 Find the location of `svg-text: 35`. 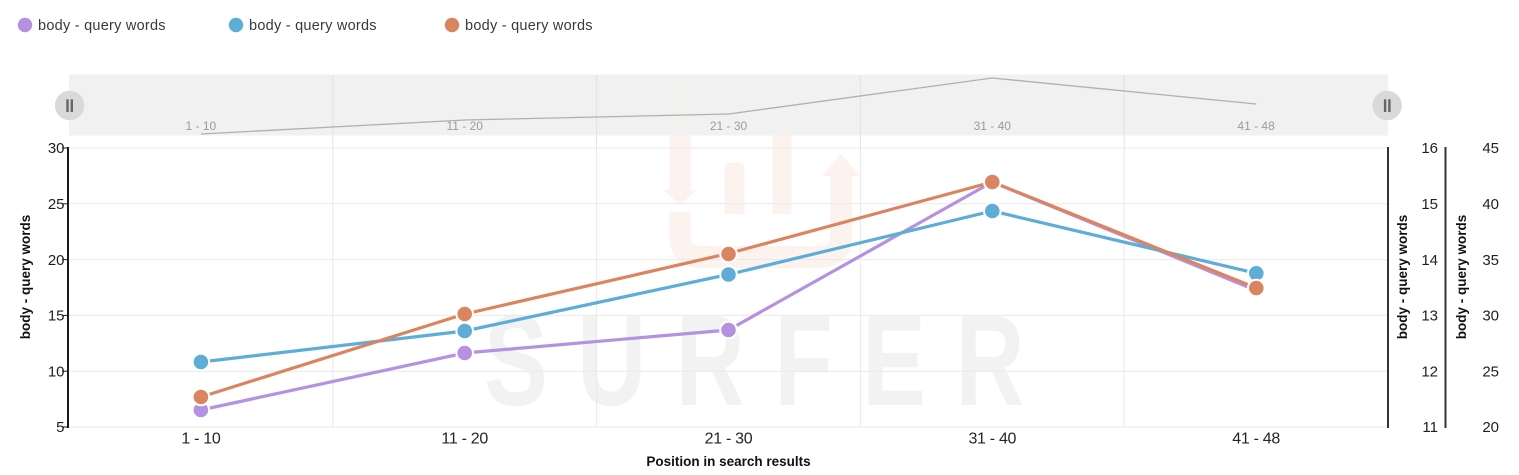

svg-text: 35 is located at coordinates (1490, 260).